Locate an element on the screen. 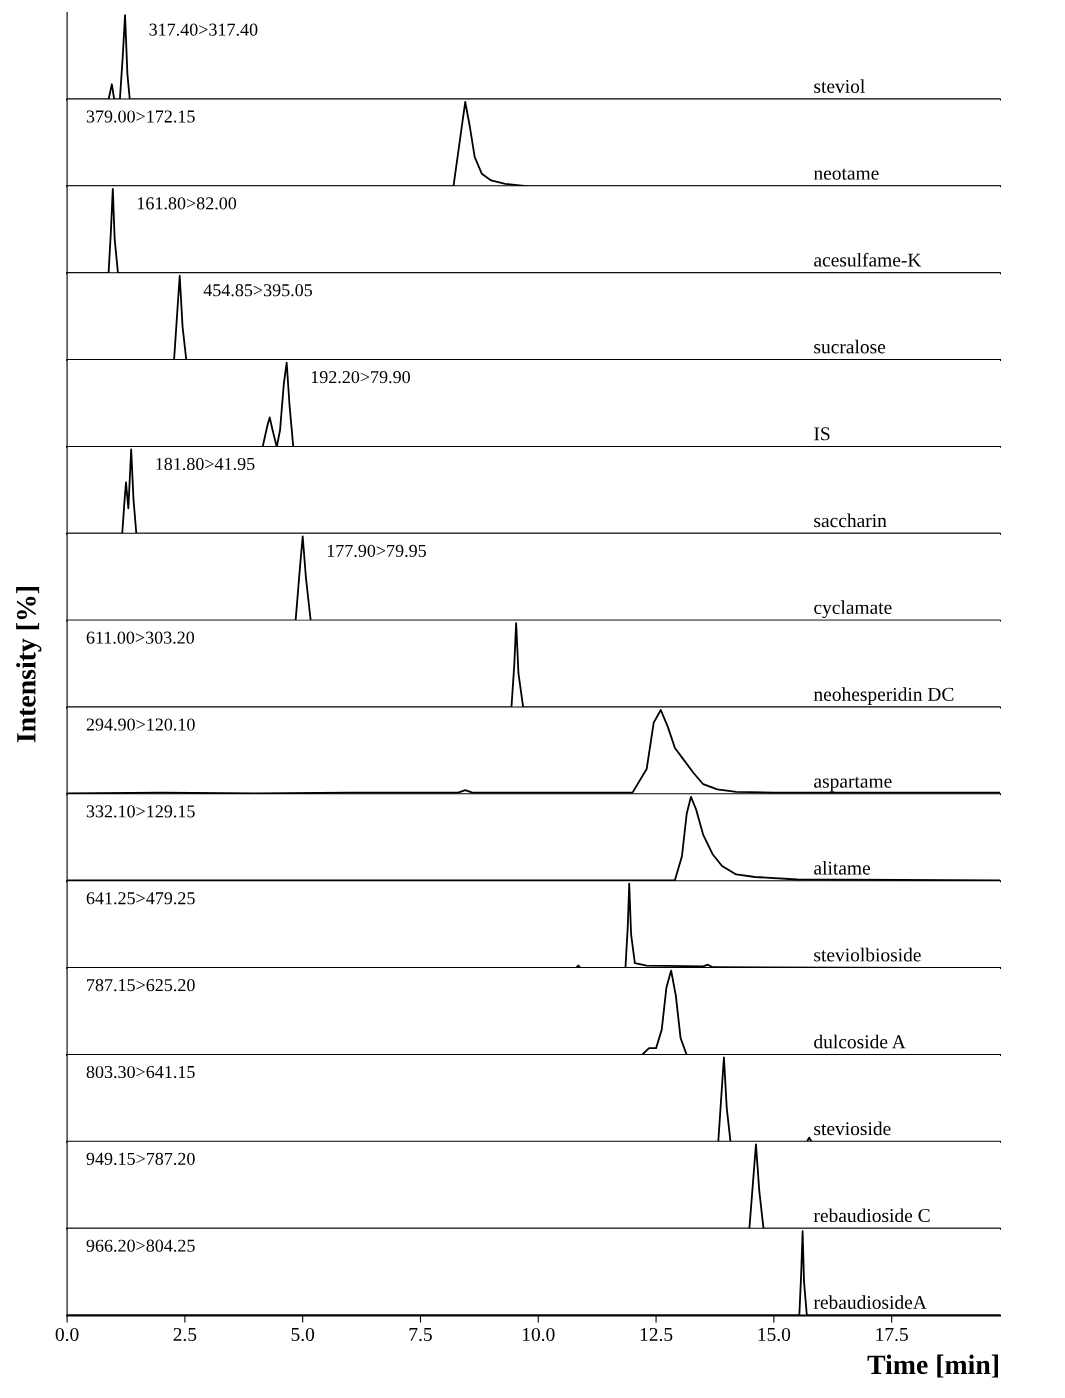  annotation: 966.20>804.25 is located at coordinates (140, 1245).